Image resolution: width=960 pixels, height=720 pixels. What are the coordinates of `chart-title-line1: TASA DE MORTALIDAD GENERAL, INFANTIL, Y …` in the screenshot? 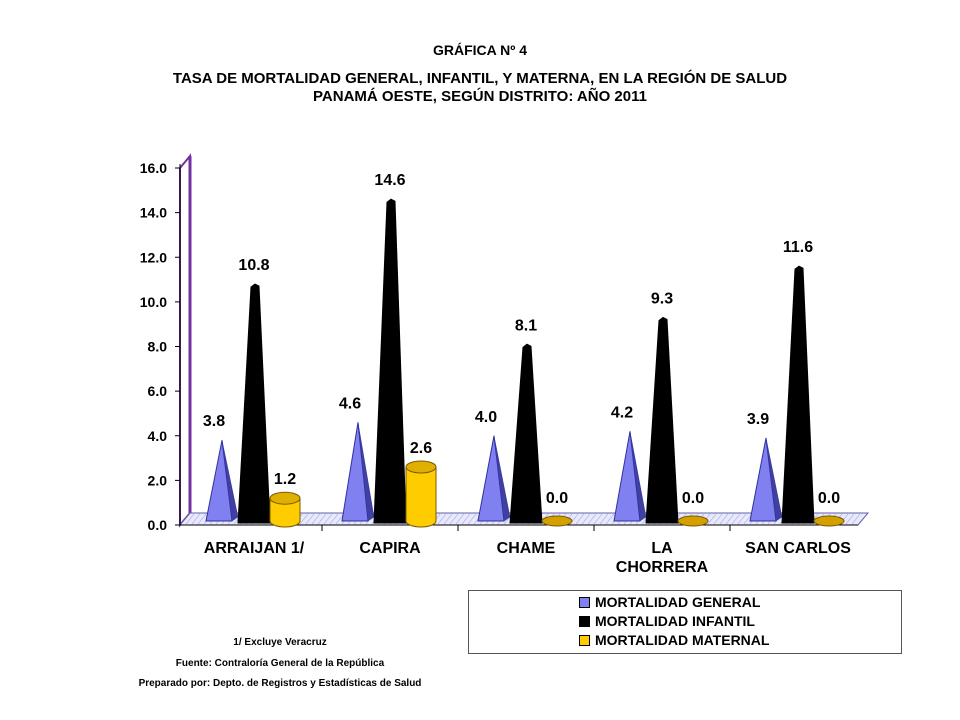 It's located at (480, 78).